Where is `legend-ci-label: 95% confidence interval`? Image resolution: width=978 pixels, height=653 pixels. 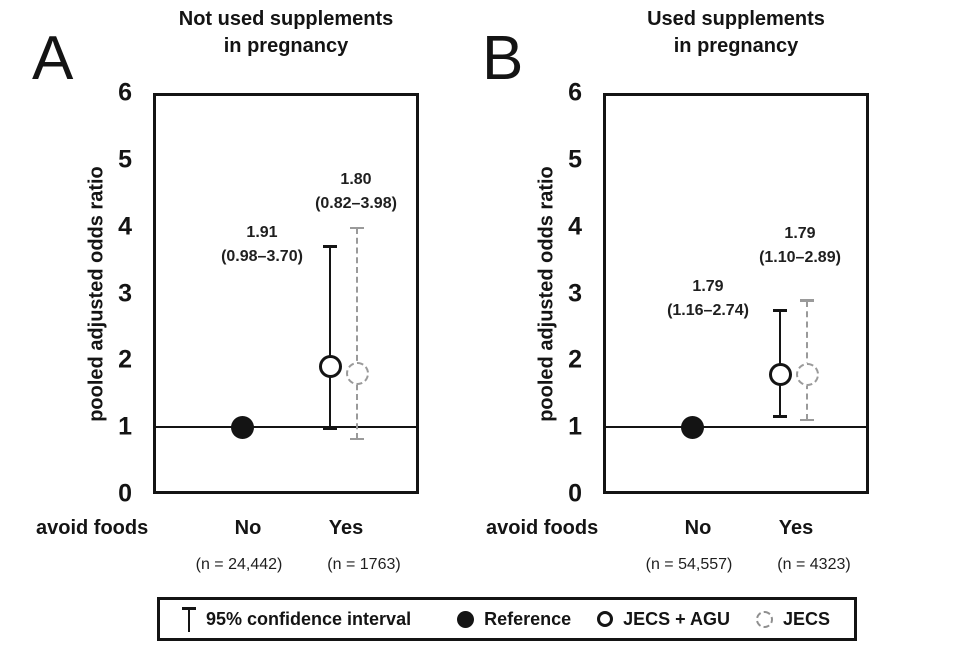 legend-ci-label: 95% confidence interval is located at coordinates (309, 618).